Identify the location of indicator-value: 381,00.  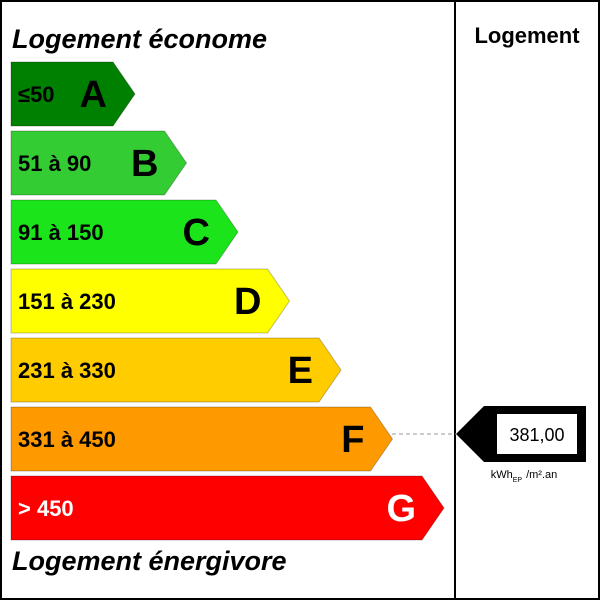
(536, 435).